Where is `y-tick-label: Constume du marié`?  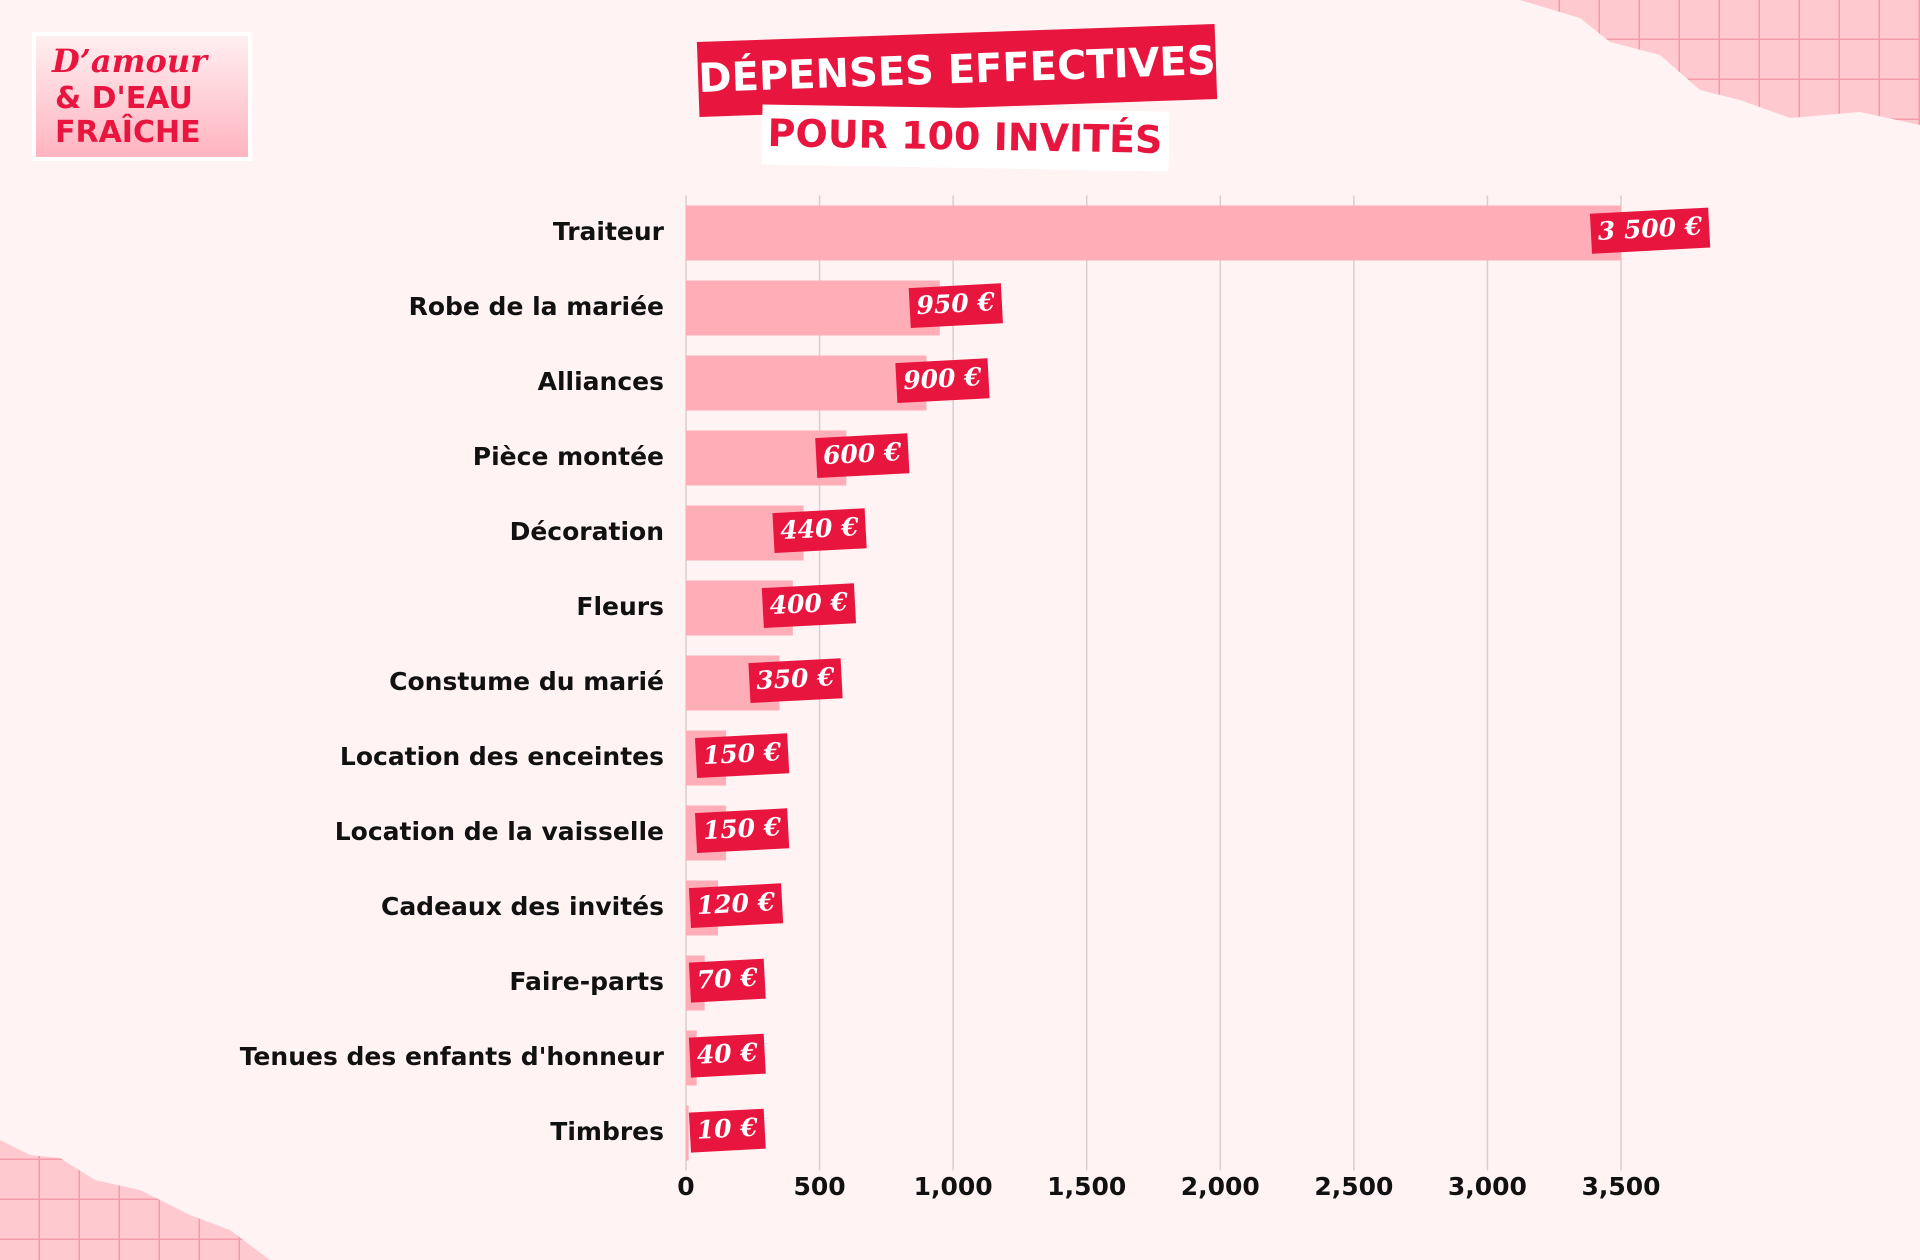 y-tick-label: Constume du marié is located at coordinates (526, 681).